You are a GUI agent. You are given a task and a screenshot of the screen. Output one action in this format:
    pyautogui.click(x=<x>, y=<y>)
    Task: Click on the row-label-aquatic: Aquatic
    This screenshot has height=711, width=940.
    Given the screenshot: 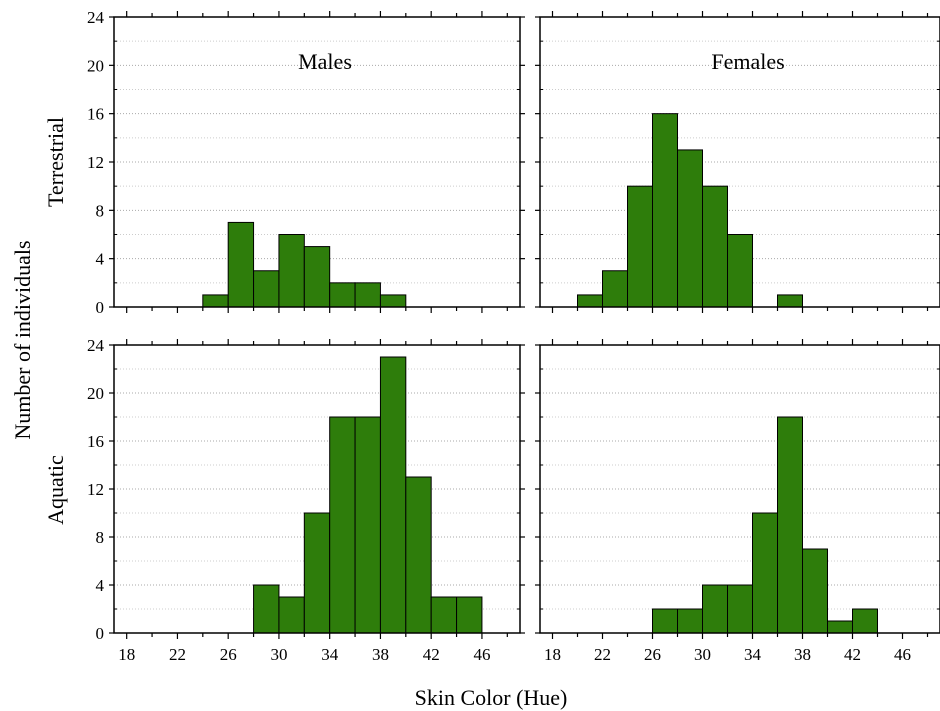 What is the action you would take?
    pyautogui.click(x=55, y=490)
    